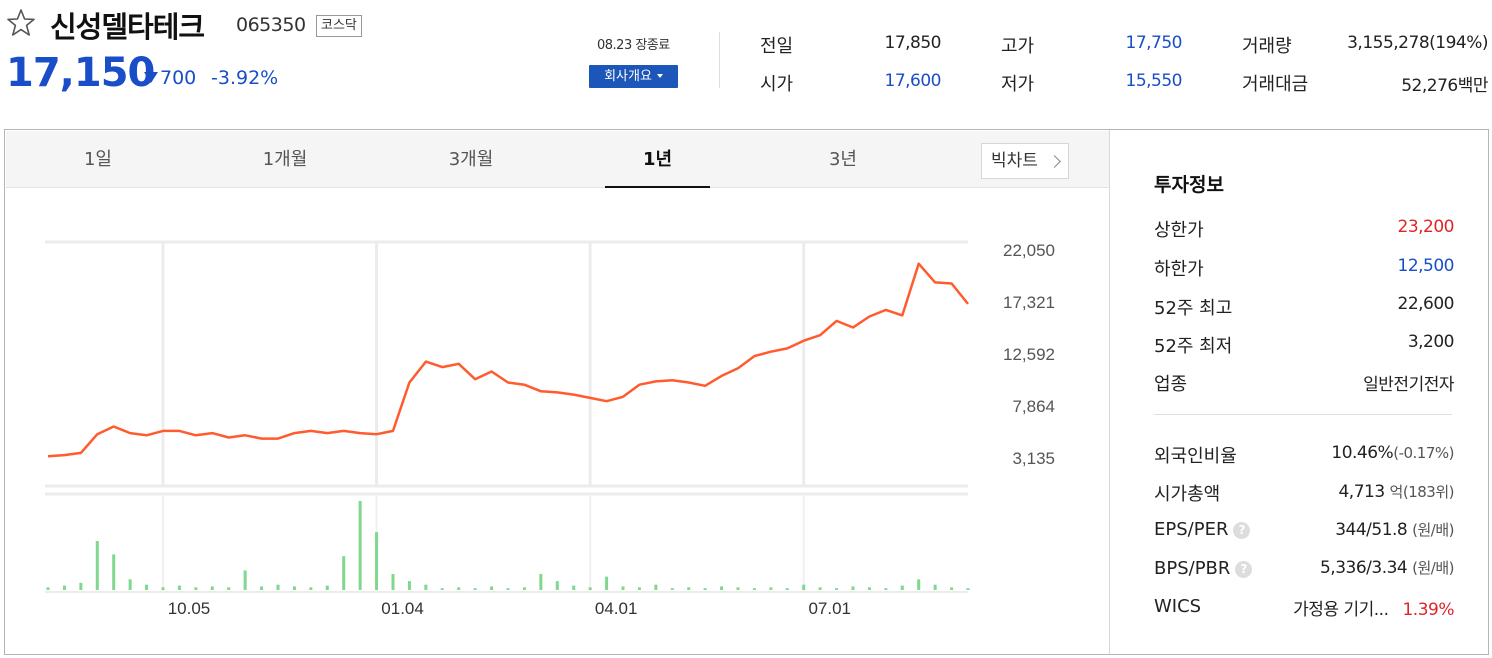  I want to click on high-label: 고가, so click(1018, 46).